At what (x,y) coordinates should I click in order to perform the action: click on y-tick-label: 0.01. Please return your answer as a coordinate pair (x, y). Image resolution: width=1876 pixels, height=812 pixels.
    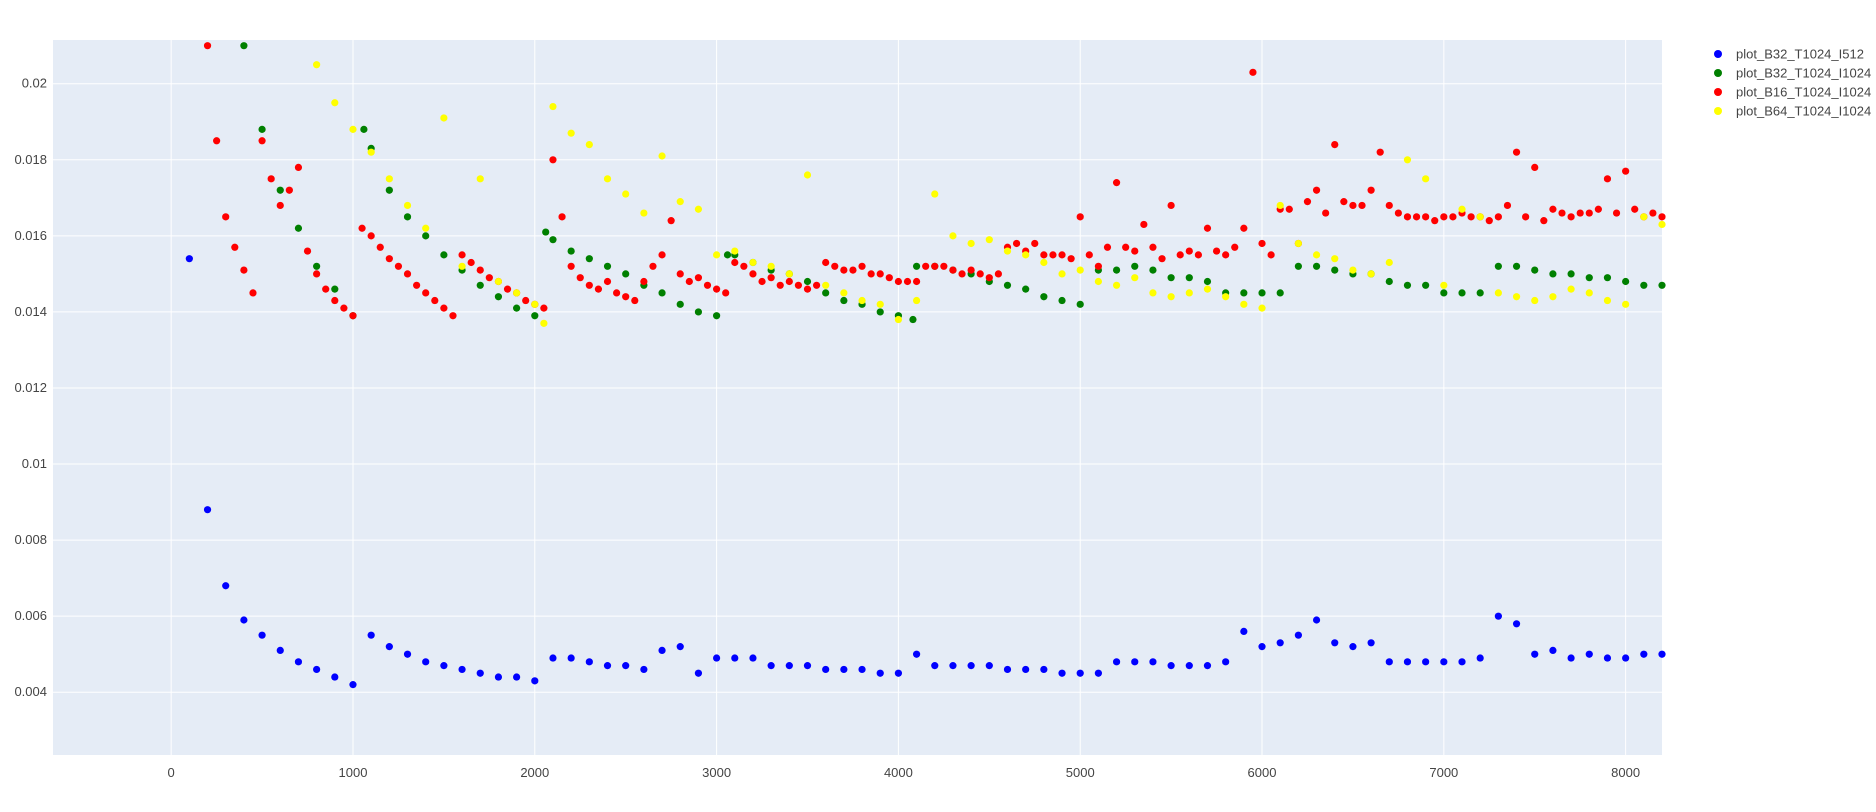
    Looking at the image, I should click on (34, 463).